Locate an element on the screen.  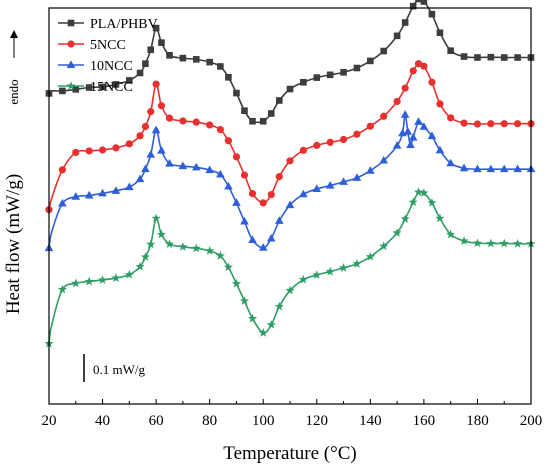
legend-label: 15NCC is located at coordinates (111, 87).